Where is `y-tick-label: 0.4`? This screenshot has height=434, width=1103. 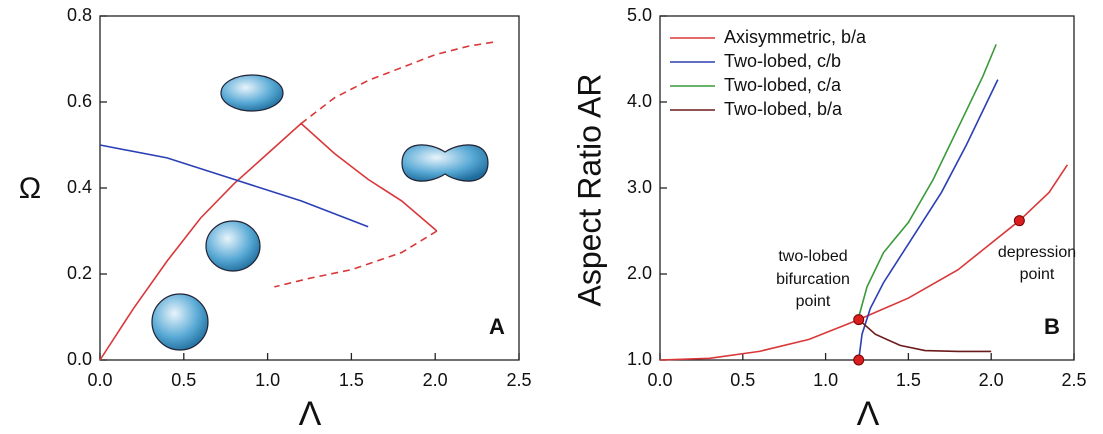 y-tick-label: 0.4 is located at coordinates (79, 187).